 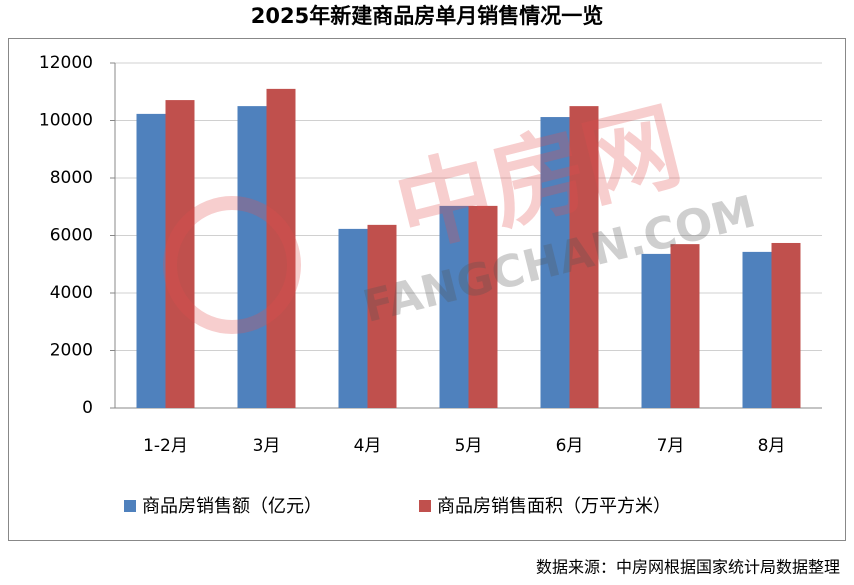 I want to click on y-tick-label: 4000, so click(x=71, y=293).